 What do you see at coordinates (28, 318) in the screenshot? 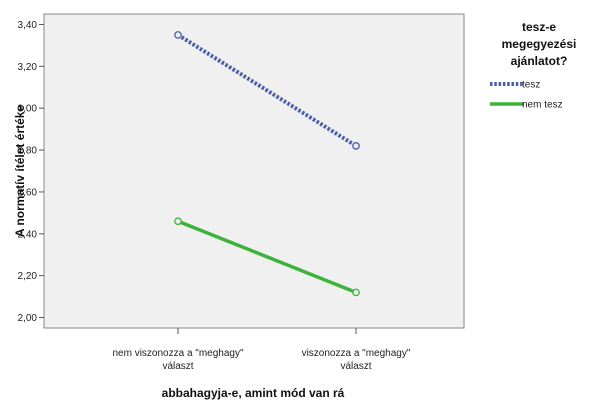
I see `y-tick-label: 2,00` at bounding box center [28, 318].